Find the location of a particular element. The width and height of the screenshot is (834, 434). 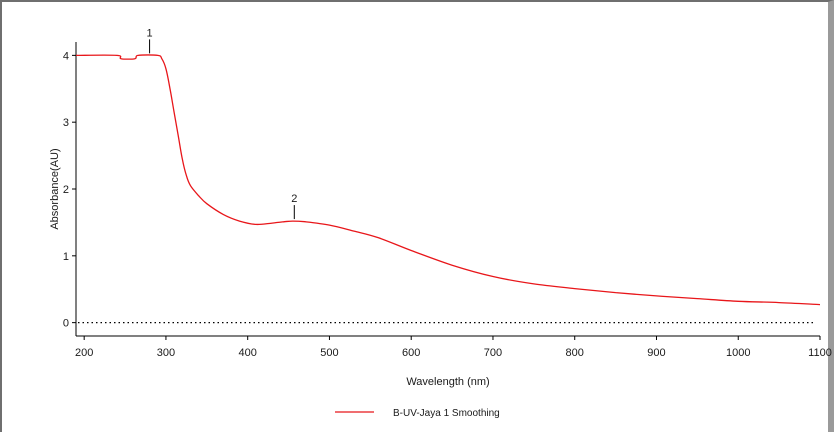

x-axis-title: Wavelength (nm) is located at coordinates (447, 382).